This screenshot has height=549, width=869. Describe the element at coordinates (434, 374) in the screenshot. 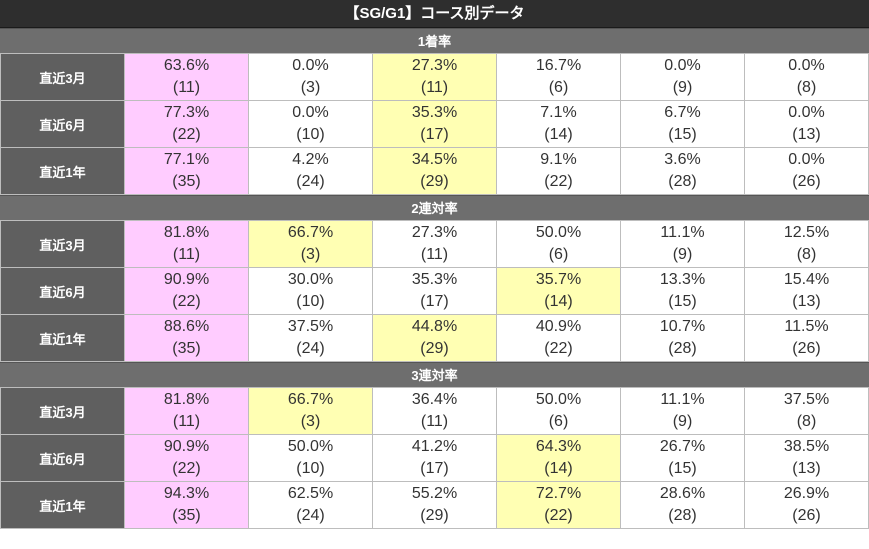

I see `section-header: 3連対率` at that location.